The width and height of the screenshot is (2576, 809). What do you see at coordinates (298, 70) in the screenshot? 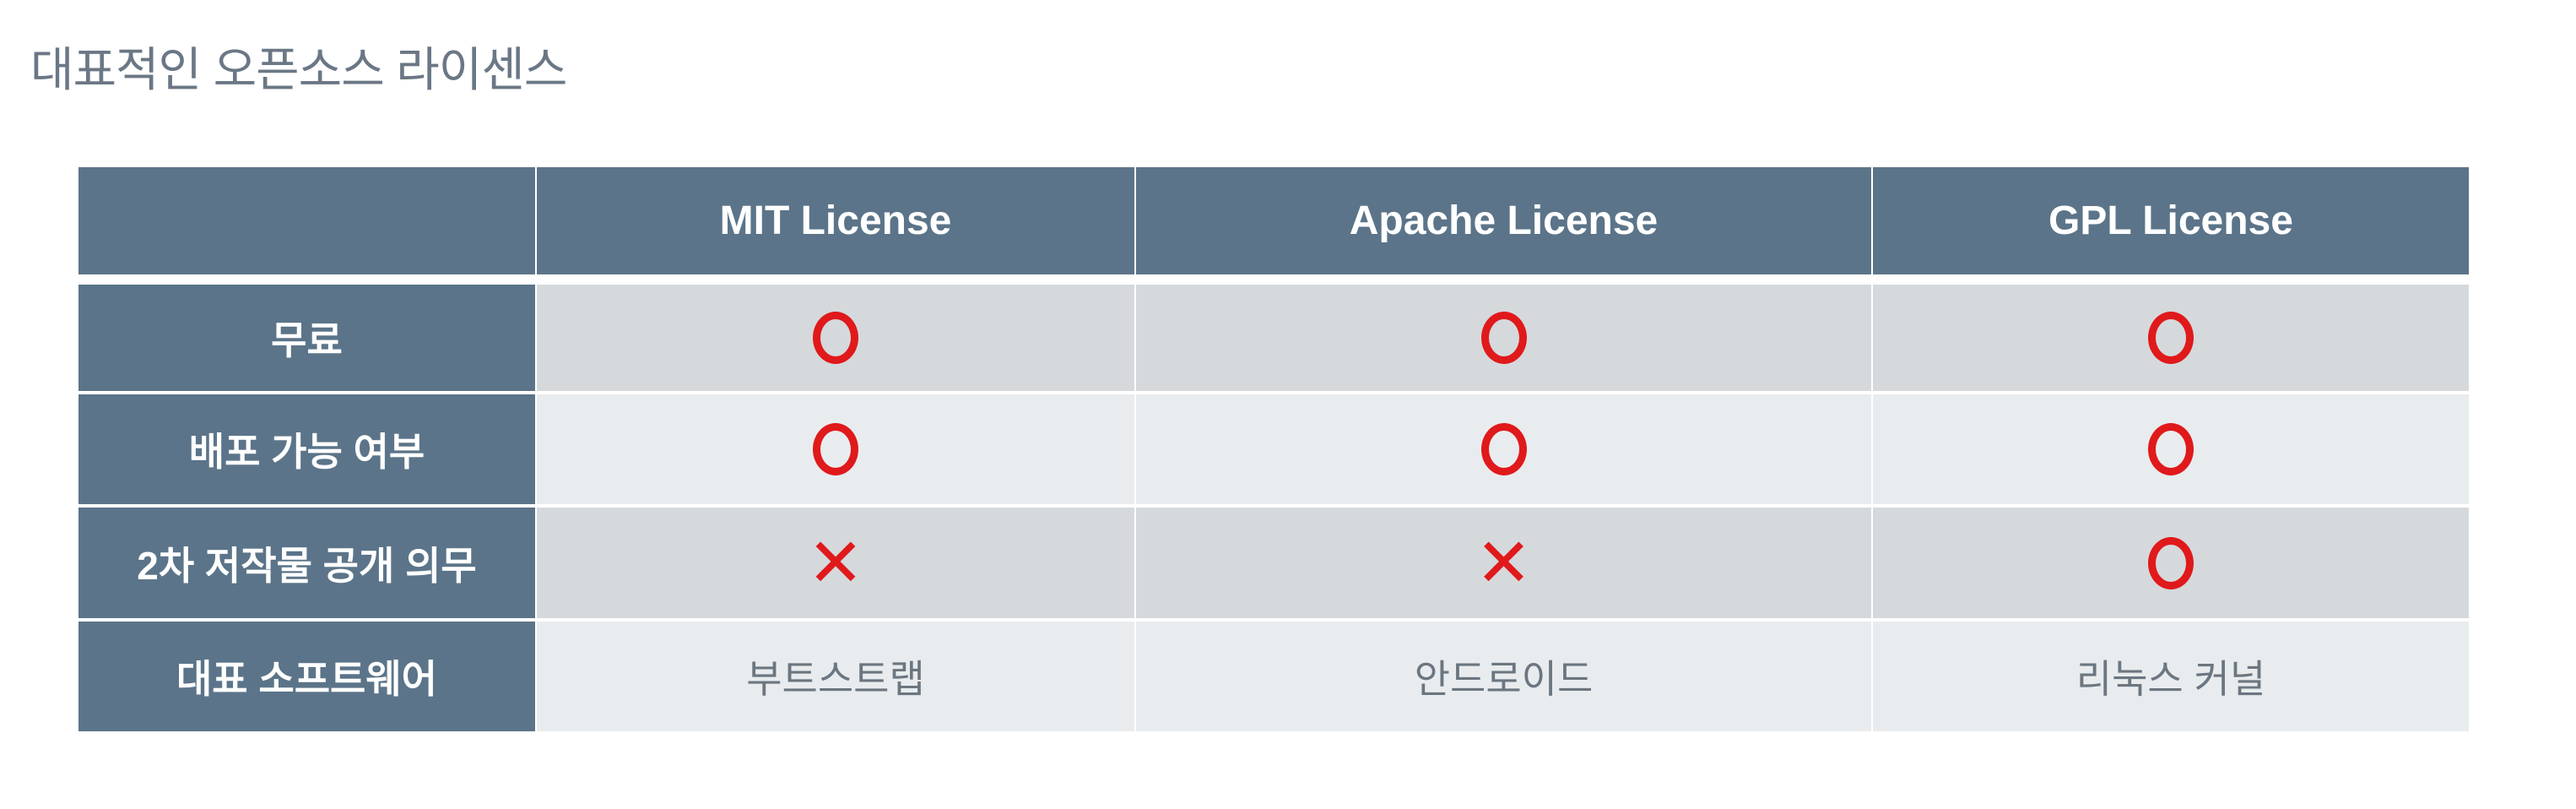
I see `page-title: 대표적인 오픈소스 라이센스` at bounding box center [298, 70].